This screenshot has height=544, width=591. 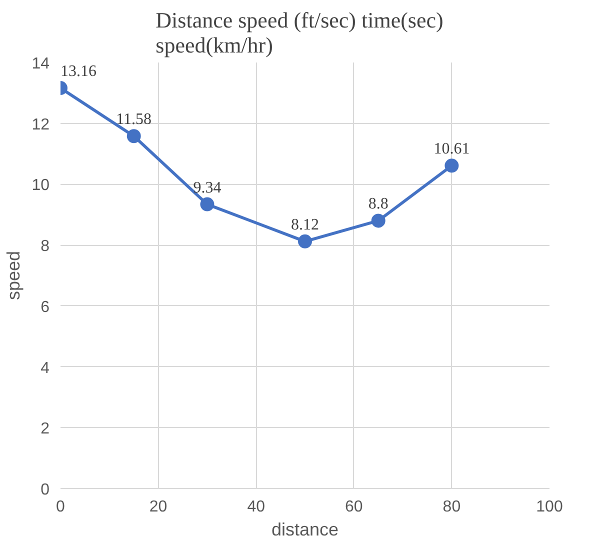 I want to click on data-label: 11.58, so click(x=134, y=119).